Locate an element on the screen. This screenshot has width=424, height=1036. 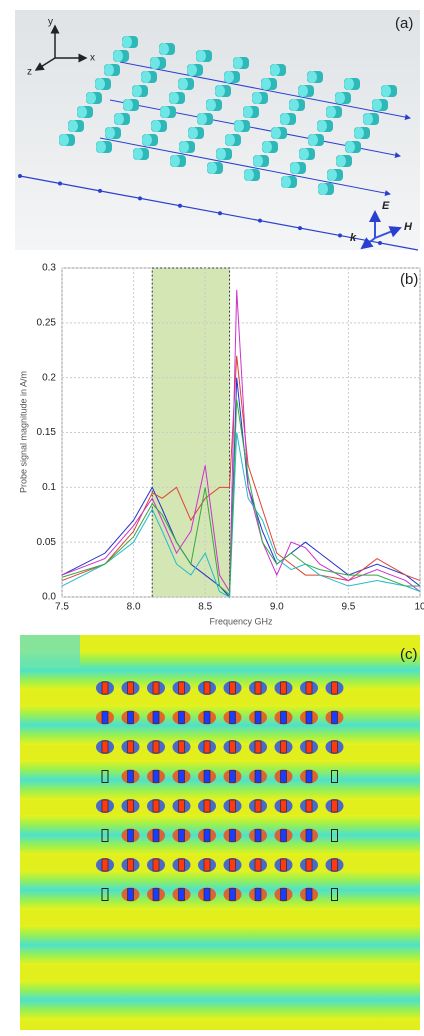
y-tick-label: 0.3 is located at coordinates (49, 268).